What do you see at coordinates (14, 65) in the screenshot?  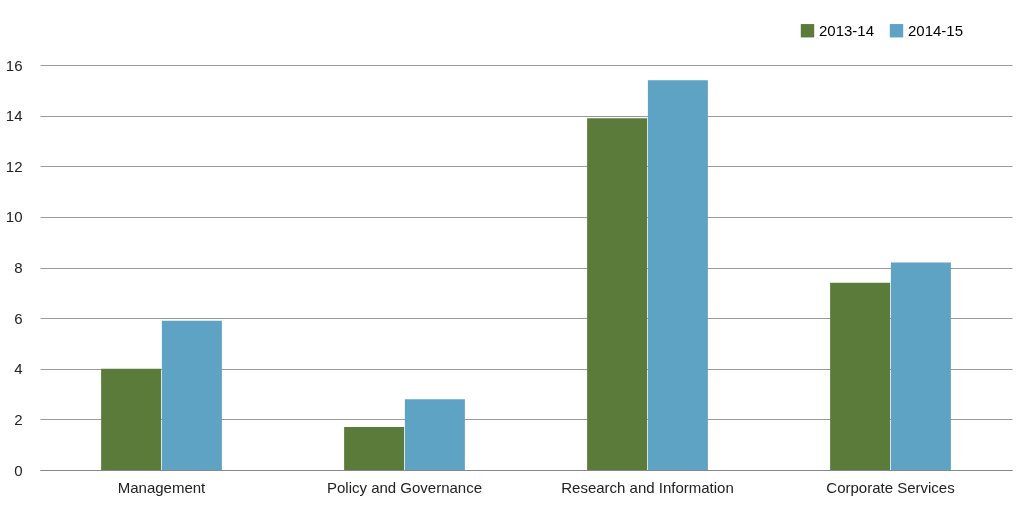 I see `y-tick-label: 16` at bounding box center [14, 65].